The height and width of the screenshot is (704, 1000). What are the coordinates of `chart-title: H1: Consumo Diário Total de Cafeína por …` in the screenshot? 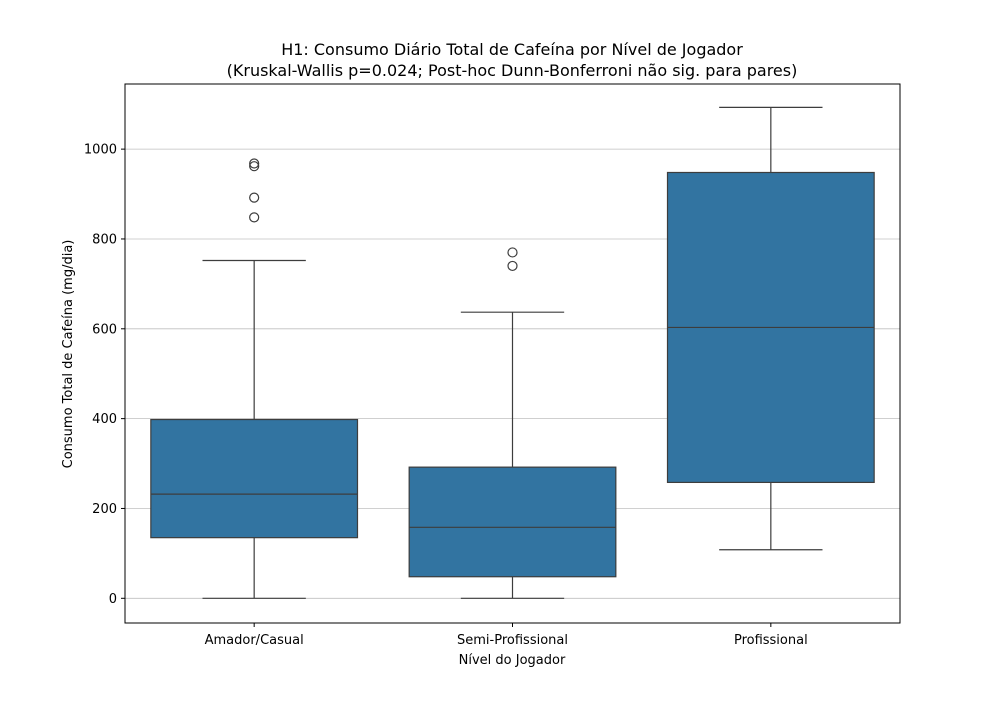 It's located at (512, 49).